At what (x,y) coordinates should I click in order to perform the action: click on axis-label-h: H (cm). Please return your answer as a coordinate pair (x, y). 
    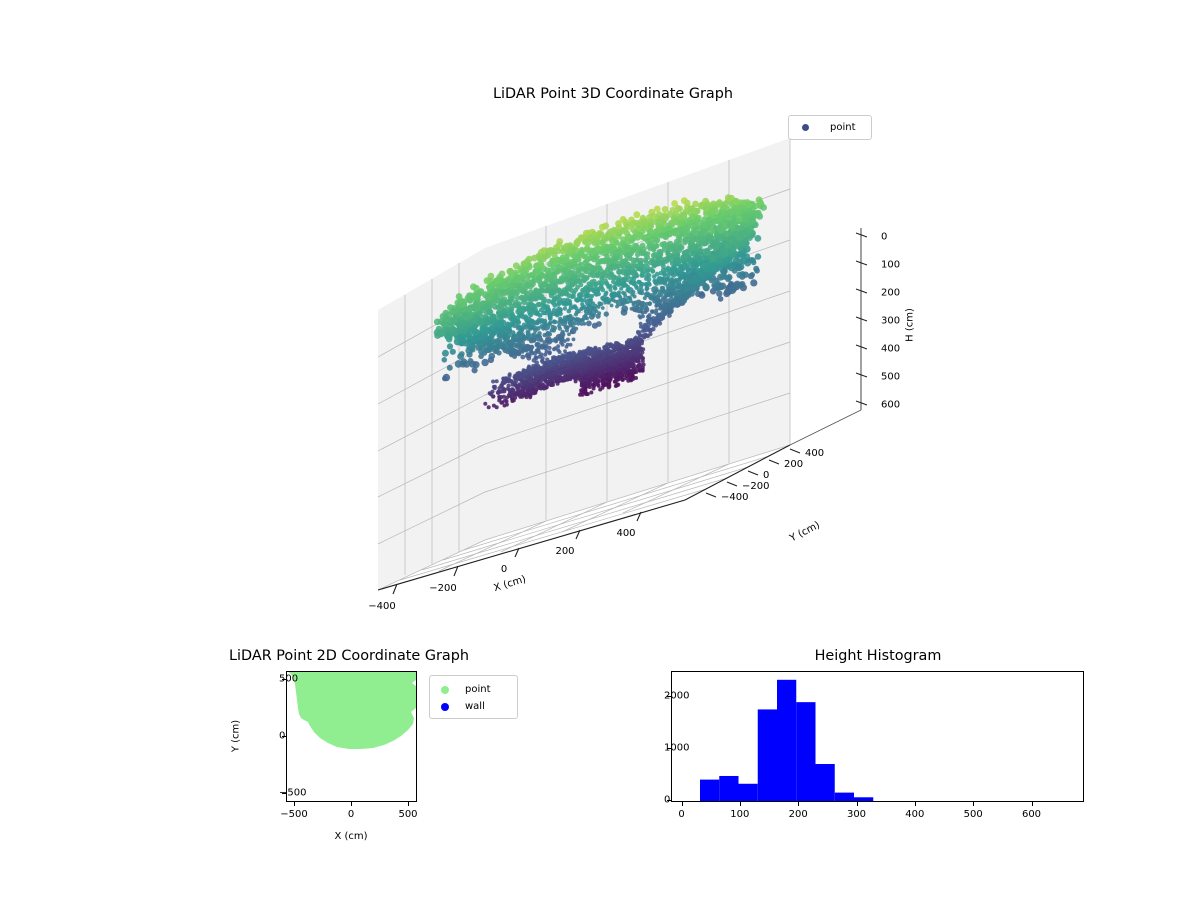
    Looking at the image, I should click on (910, 325).